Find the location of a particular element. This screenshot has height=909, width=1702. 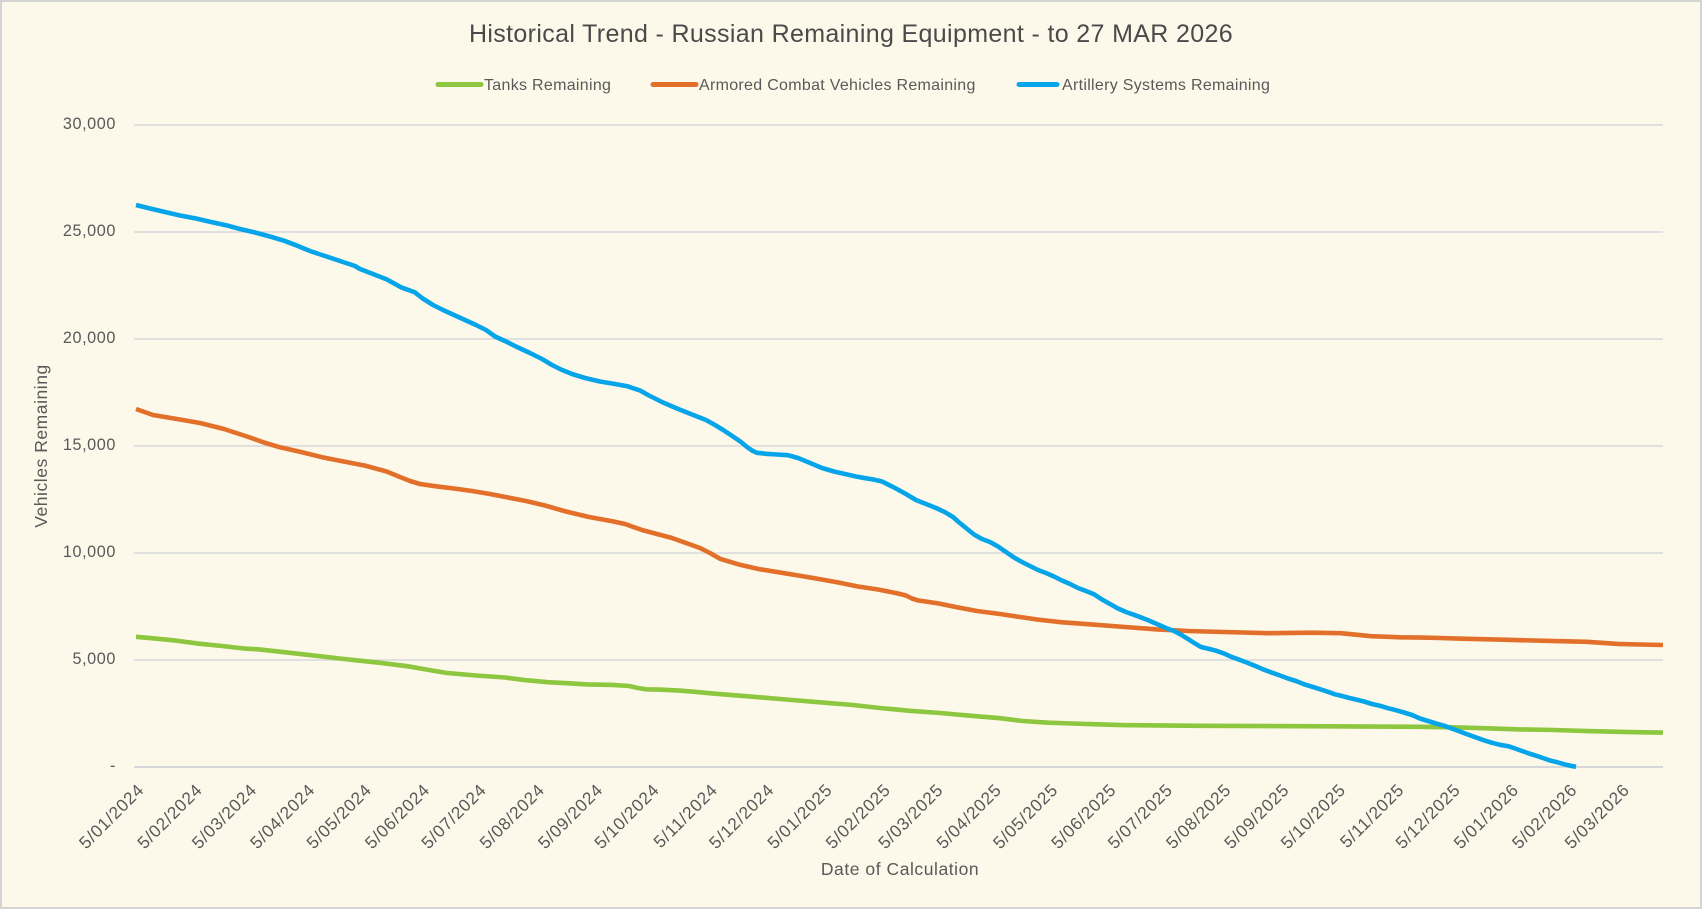

svg-text: 30,000 is located at coordinates (89, 124).